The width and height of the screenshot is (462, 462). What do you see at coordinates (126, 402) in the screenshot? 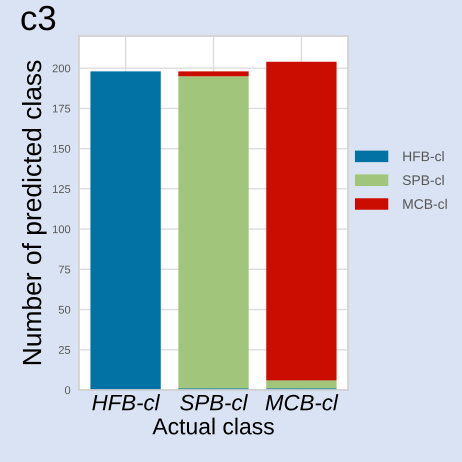
I see `x-tick-label: HFB-cl` at bounding box center [126, 402].